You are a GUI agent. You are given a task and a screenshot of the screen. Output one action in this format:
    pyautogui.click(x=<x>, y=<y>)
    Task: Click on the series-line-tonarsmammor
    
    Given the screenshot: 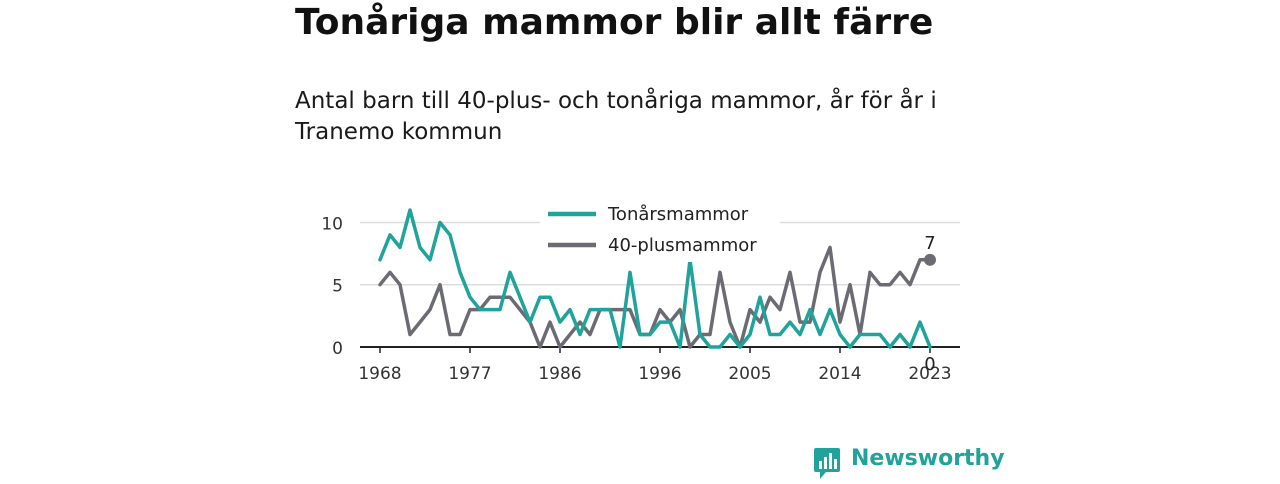 What is the action you would take?
    pyautogui.click(x=655, y=278)
    